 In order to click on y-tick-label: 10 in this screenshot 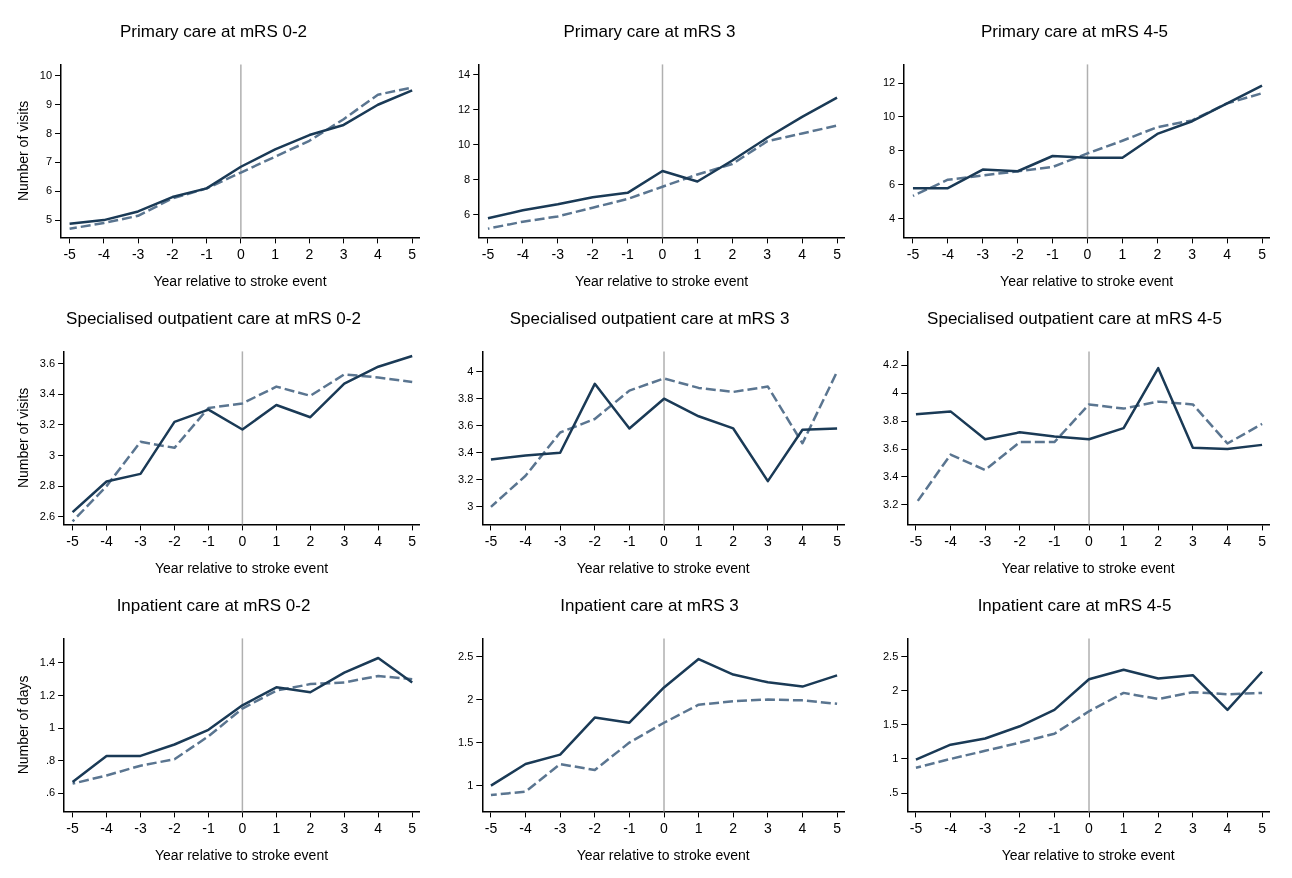, I will do `click(46, 74)`.